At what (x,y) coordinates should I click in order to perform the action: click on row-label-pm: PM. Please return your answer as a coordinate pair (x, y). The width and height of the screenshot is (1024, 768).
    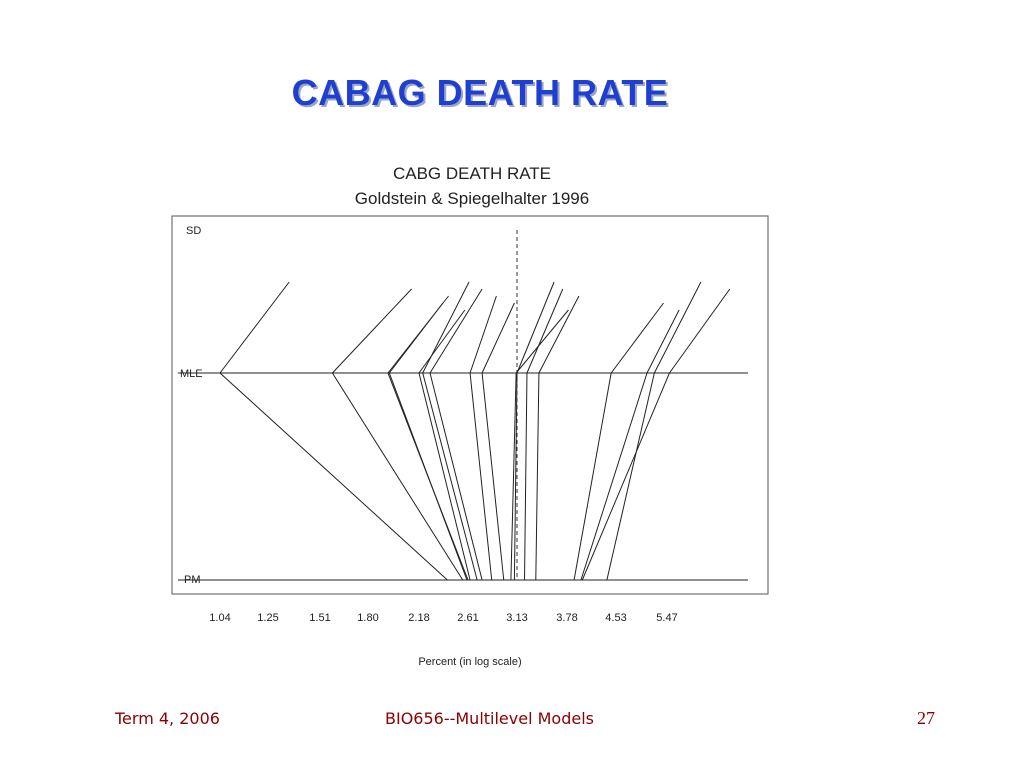
    Looking at the image, I should click on (192, 580).